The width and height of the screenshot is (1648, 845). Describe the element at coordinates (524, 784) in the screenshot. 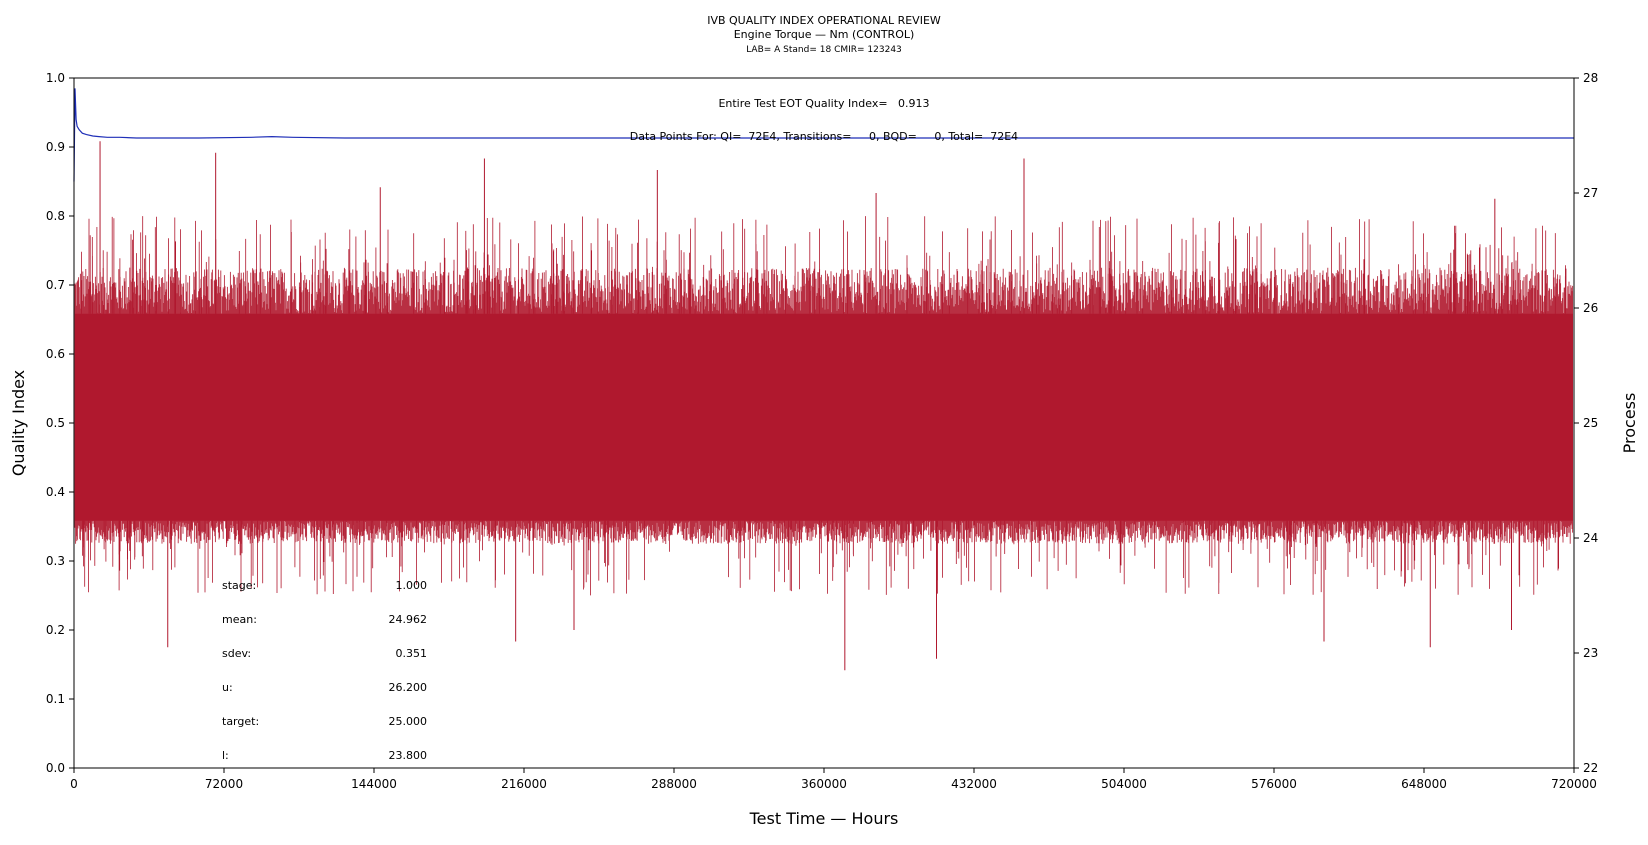

I see `x-tick-label-3: 216000` at that location.